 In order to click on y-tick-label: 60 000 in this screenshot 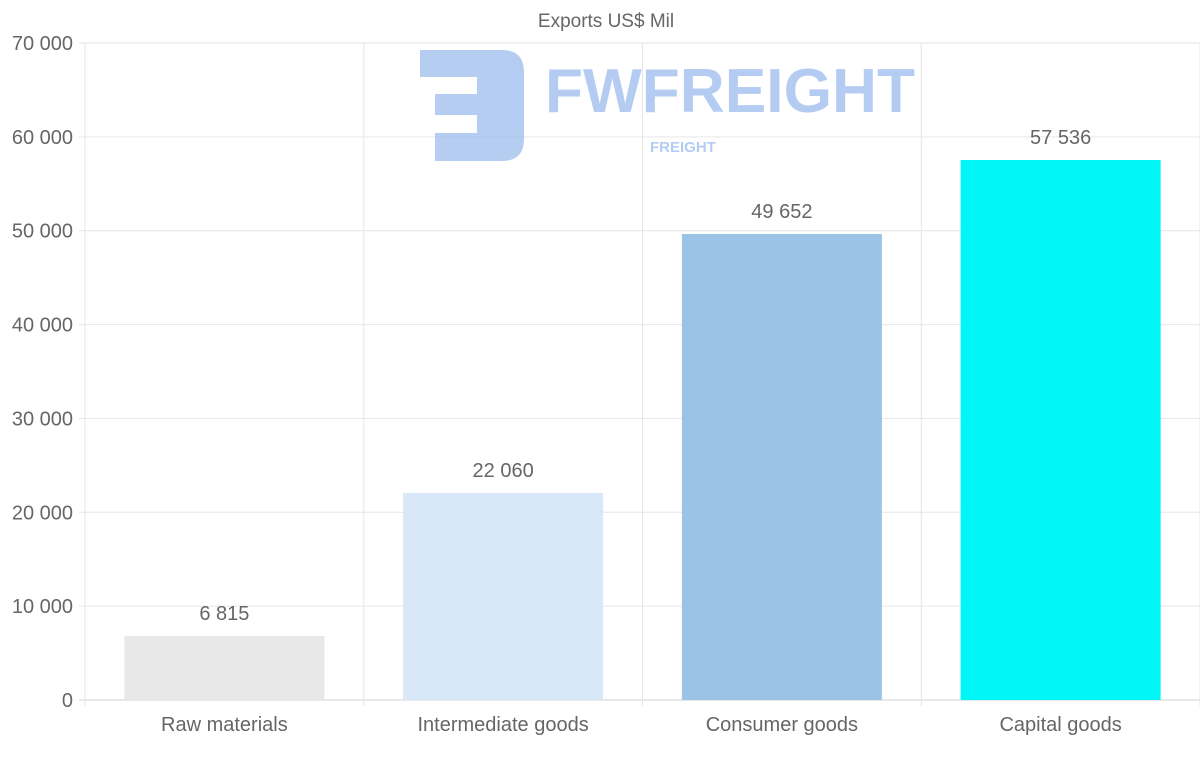, I will do `click(42, 138)`.